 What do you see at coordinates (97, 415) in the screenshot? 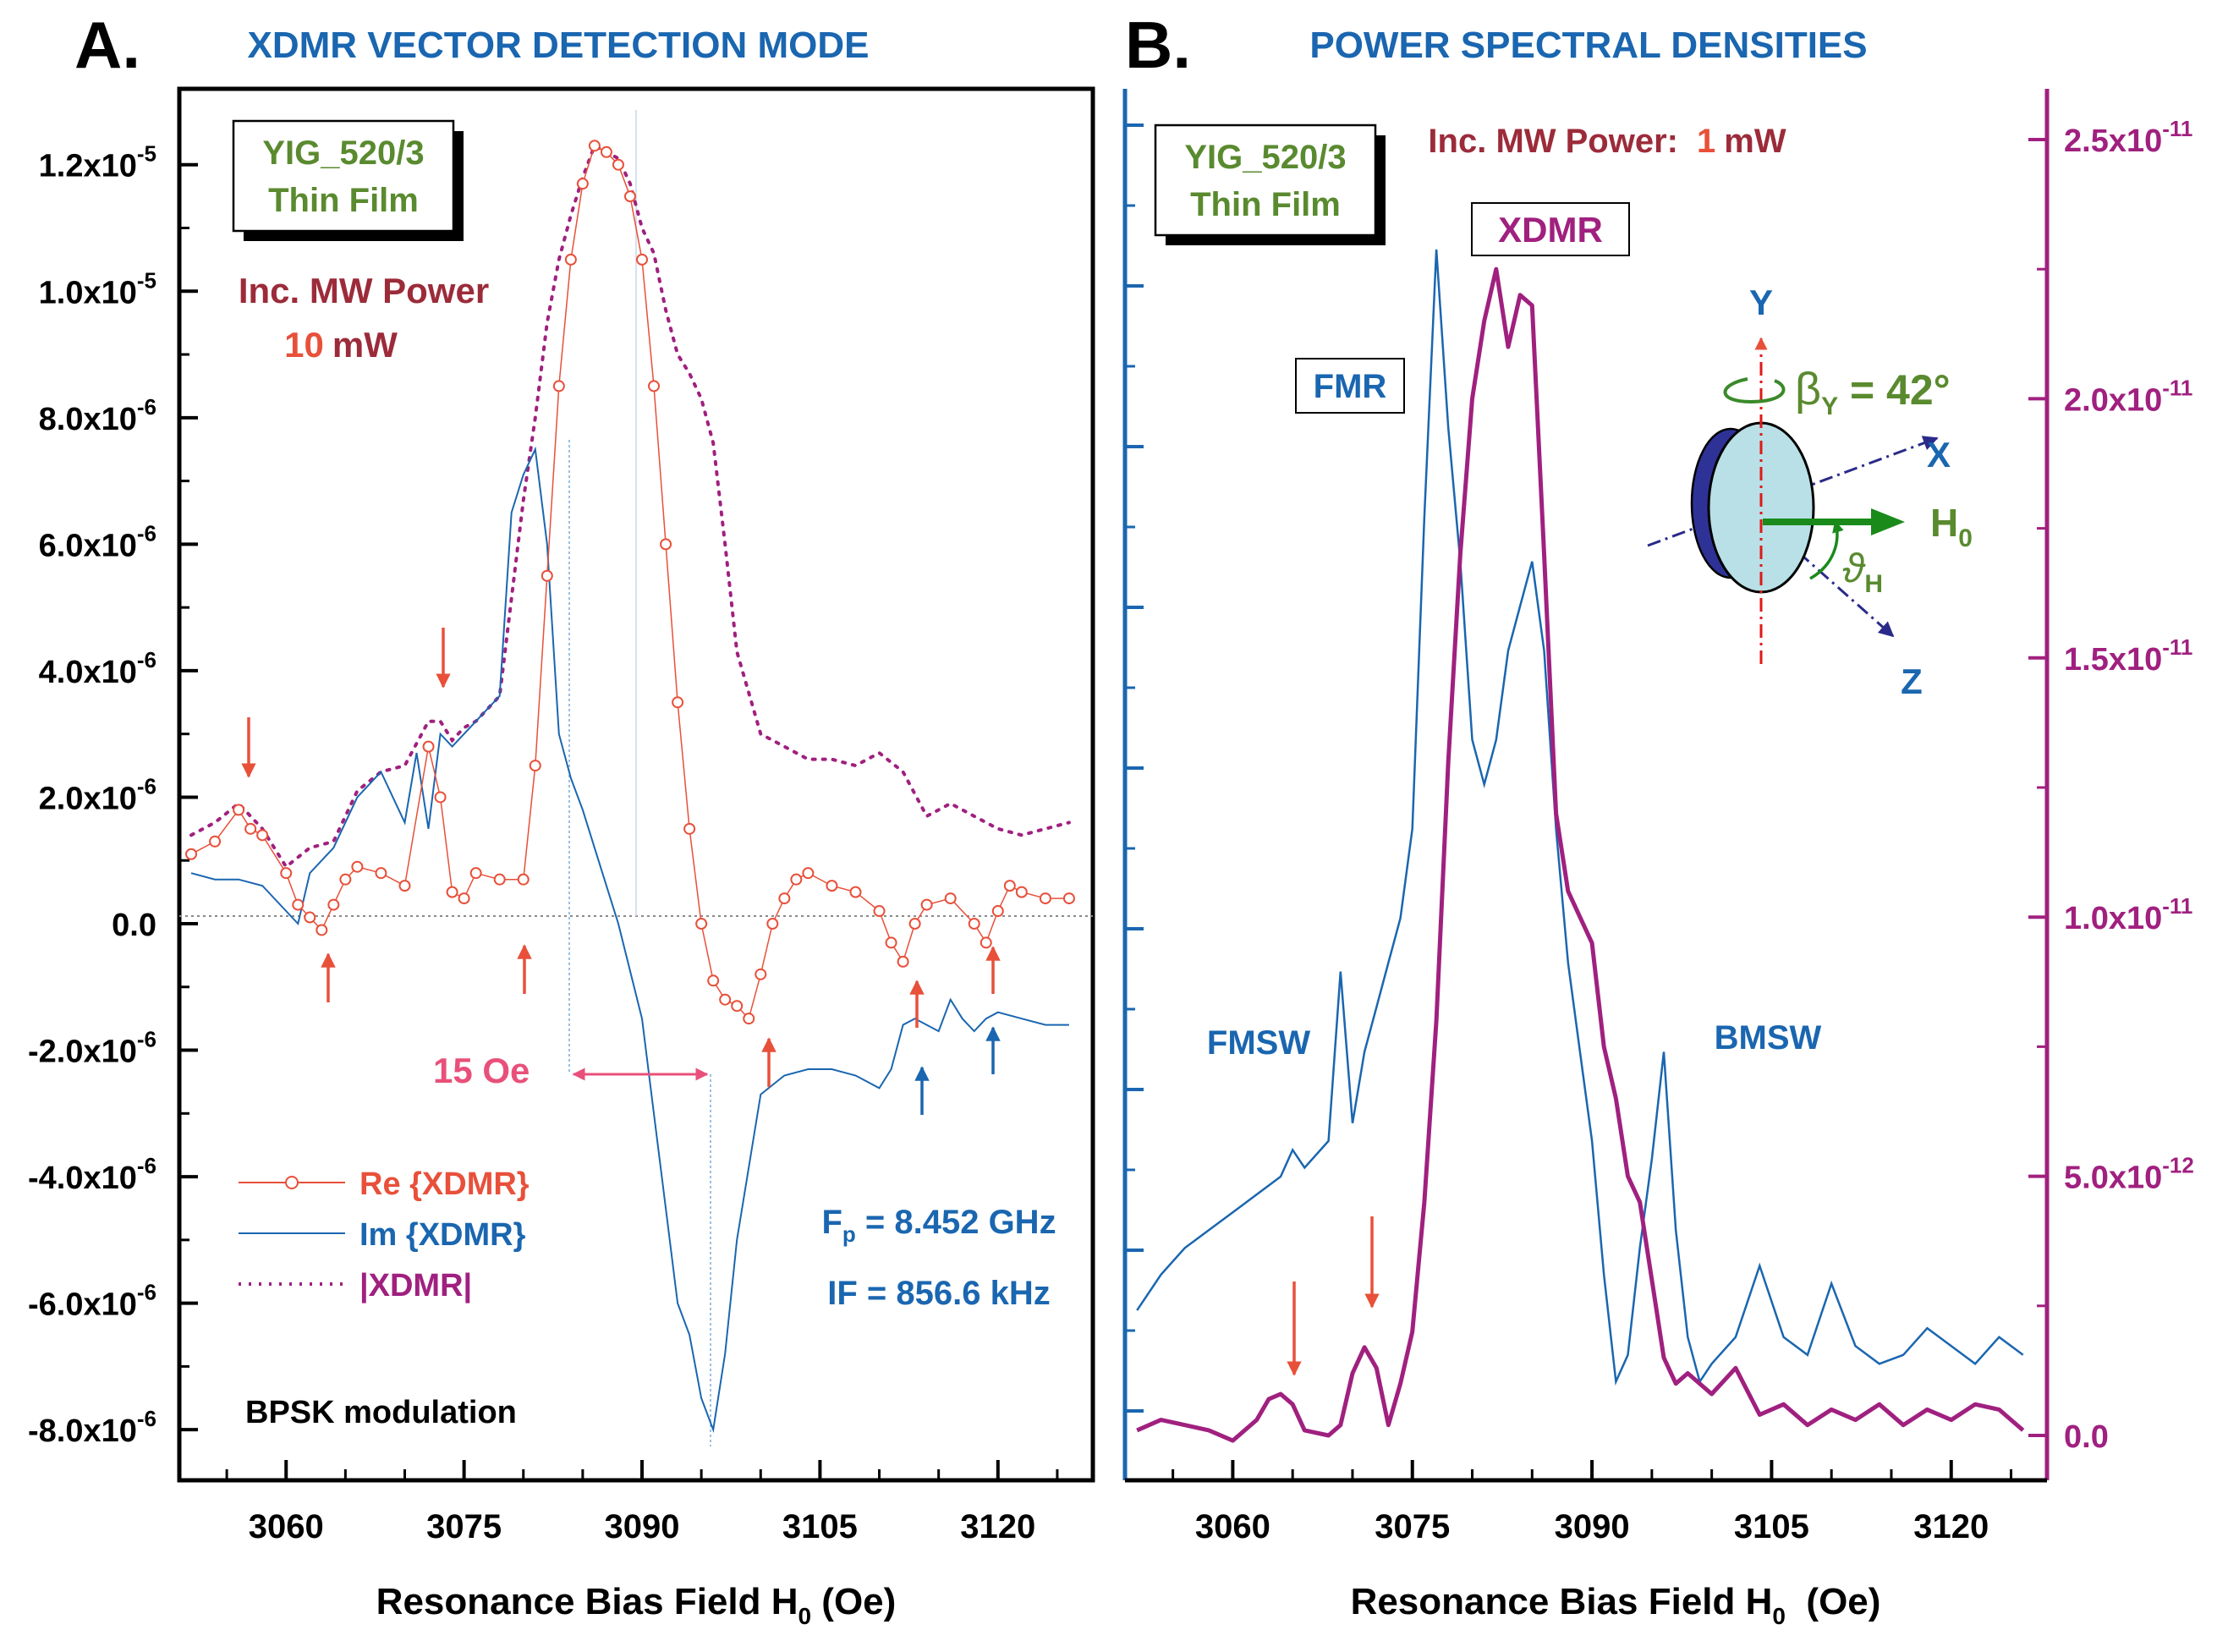
I see `y-tick-label: 8.0x10⁻⁶` at bounding box center [97, 415].